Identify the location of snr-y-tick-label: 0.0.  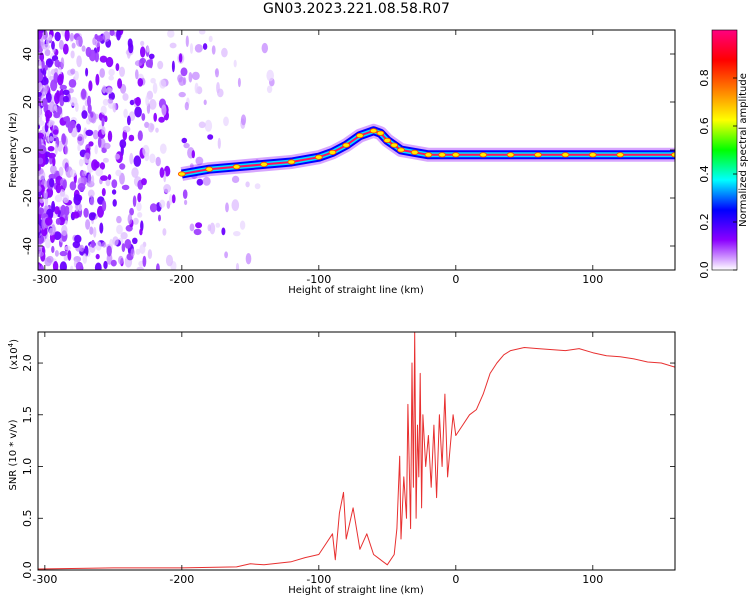
(27, 570).